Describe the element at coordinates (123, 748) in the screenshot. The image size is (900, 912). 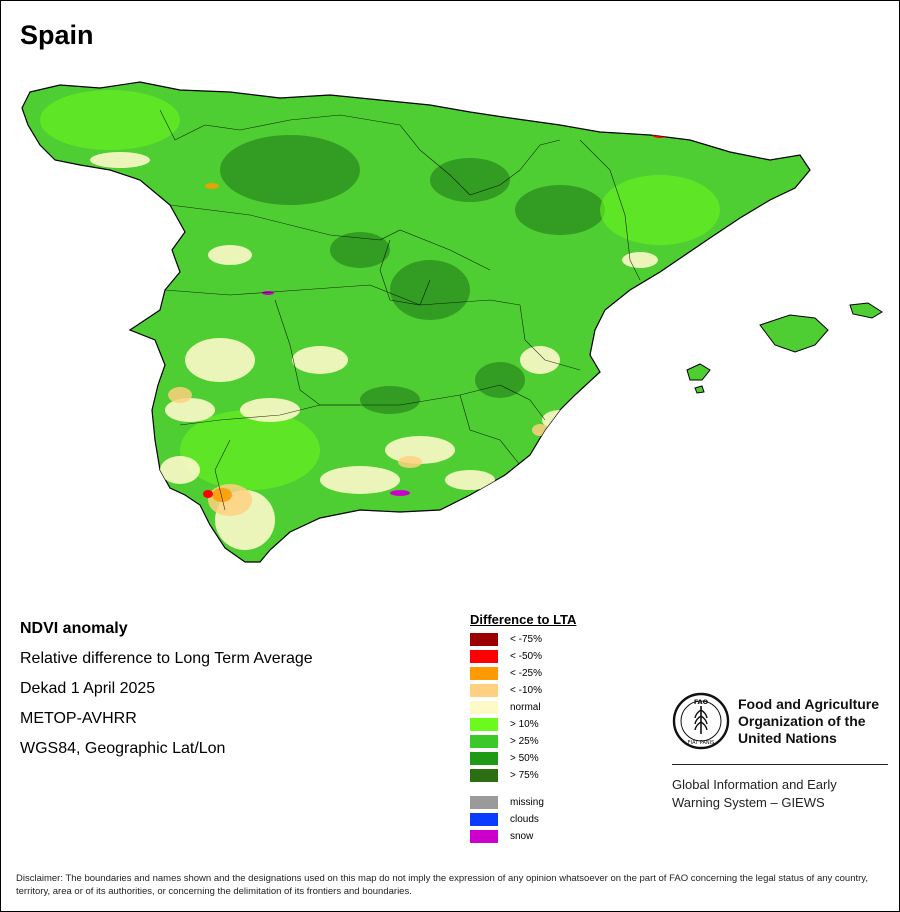
I see `projection-label: WGS84, Geographic Lat/Lon` at that location.